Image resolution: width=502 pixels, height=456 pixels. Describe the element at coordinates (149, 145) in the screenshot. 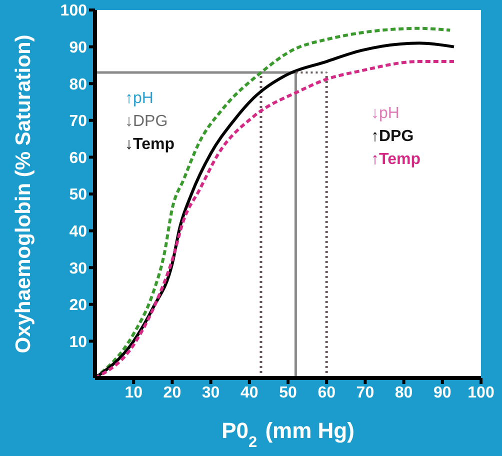

I see `annotation: ↓Temp` at that location.